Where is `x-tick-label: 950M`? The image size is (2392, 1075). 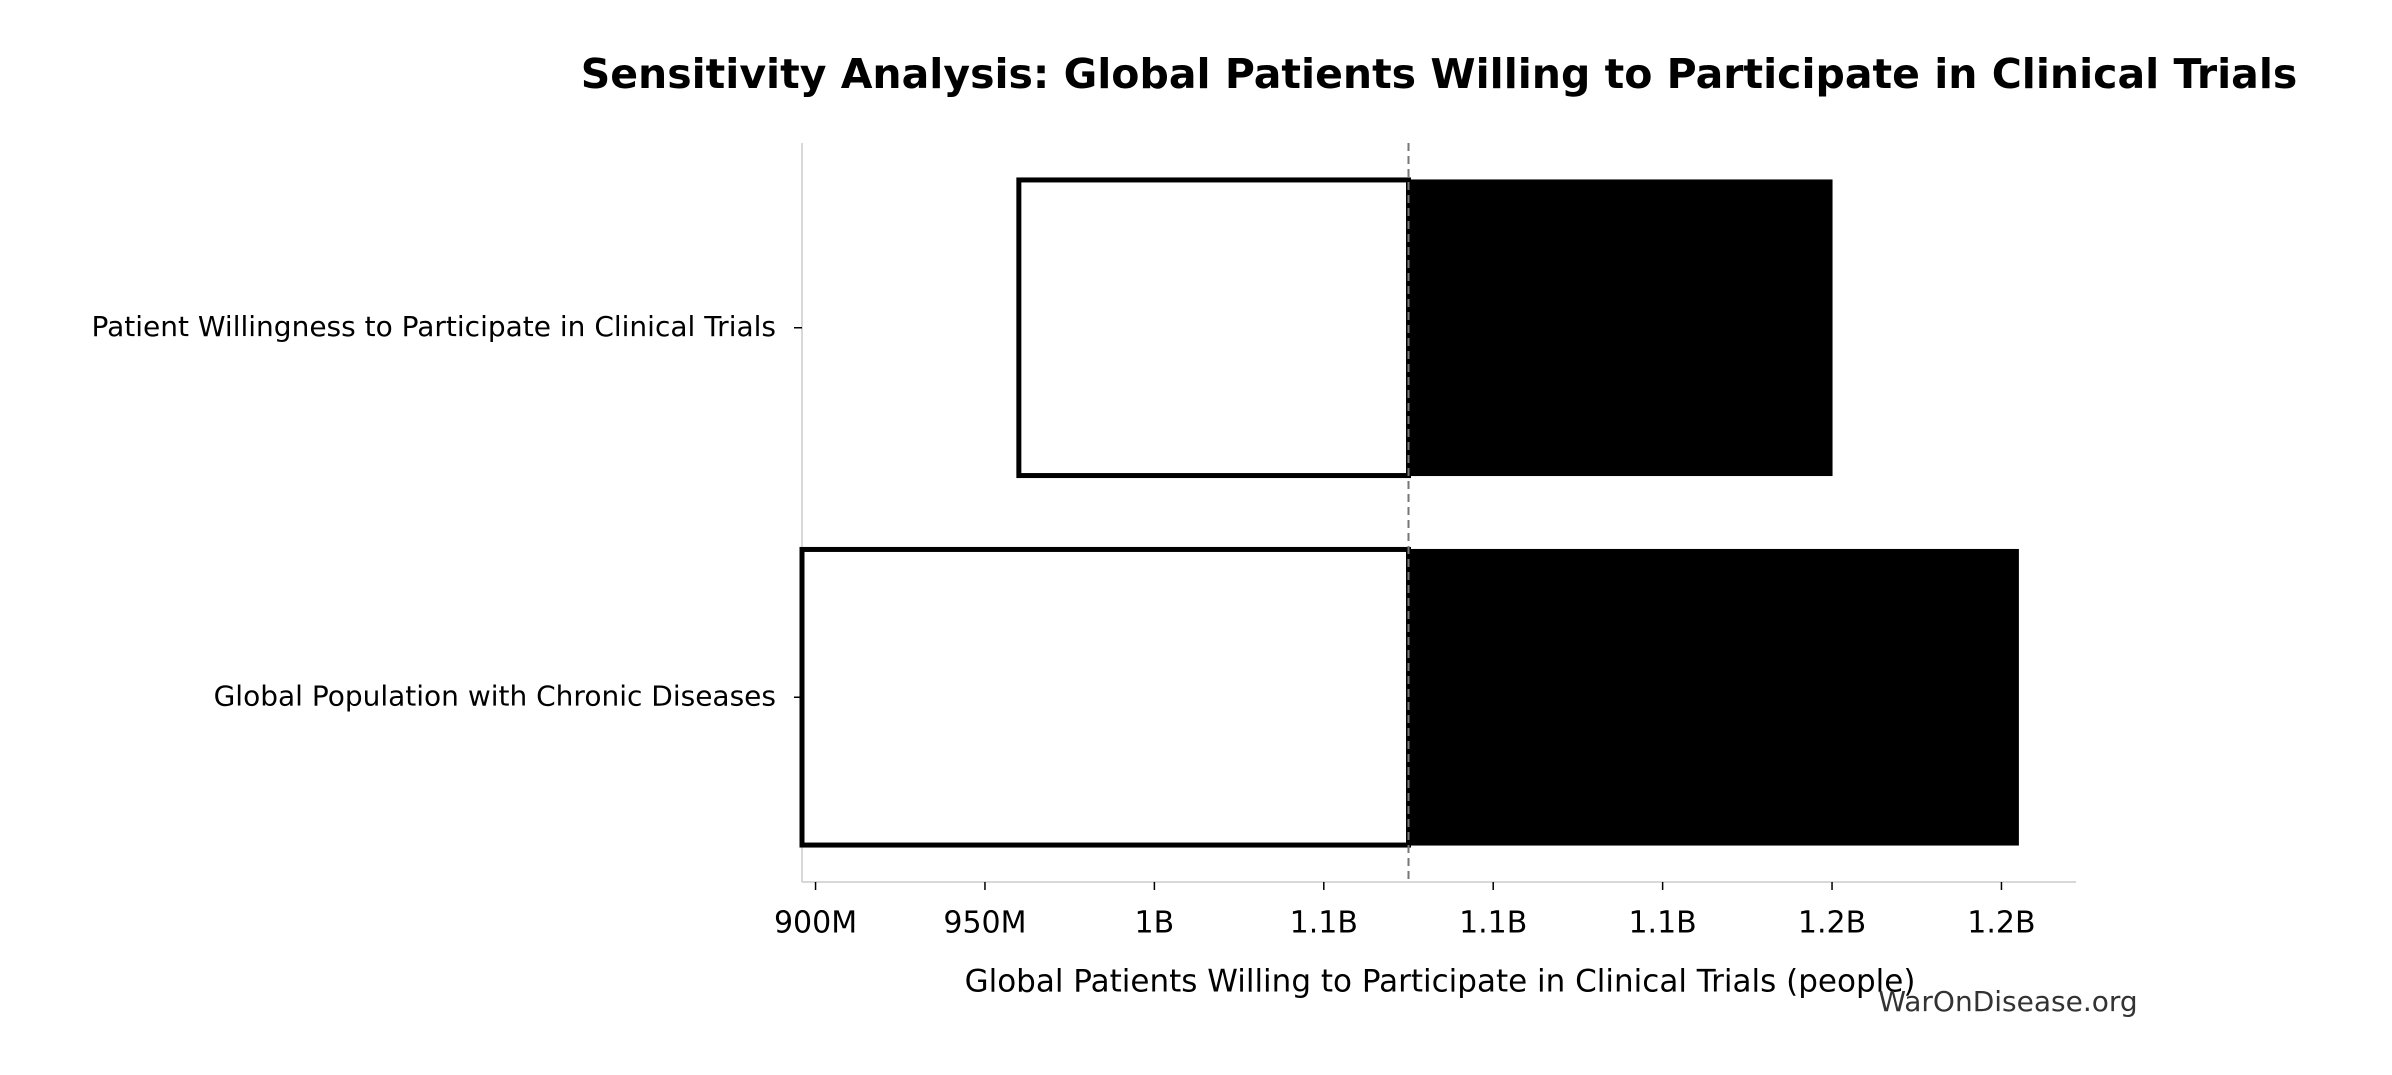
x-tick-label: 950M is located at coordinates (984, 923).